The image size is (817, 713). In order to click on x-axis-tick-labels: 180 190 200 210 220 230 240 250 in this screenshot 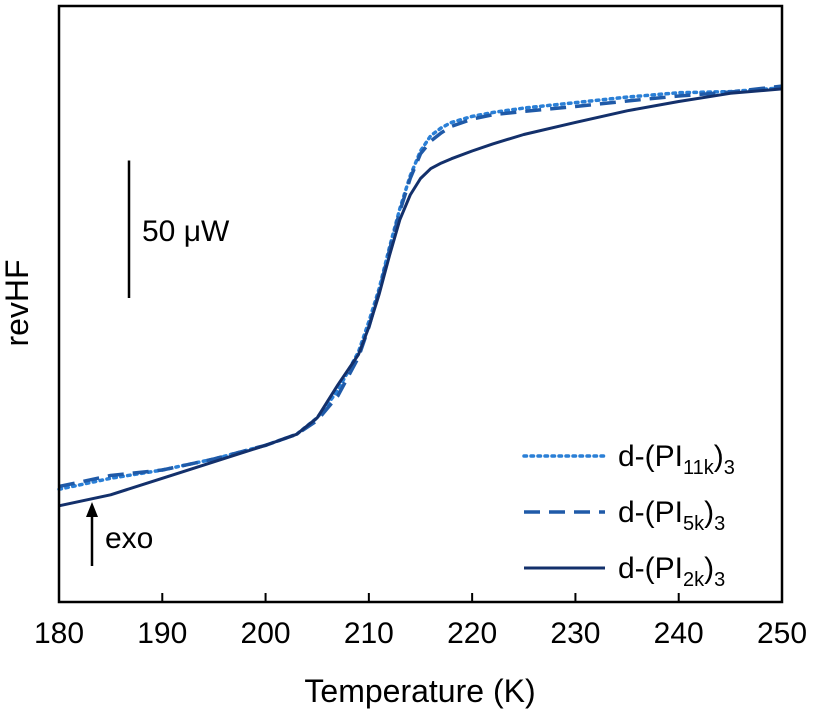, I will do `click(420, 633)`.